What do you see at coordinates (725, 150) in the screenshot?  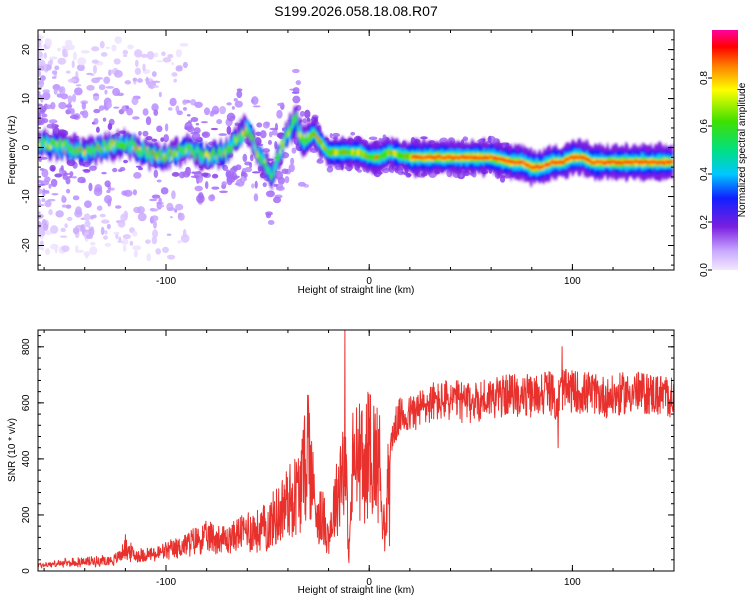 I see `colorbar-gradient` at bounding box center [725, 150].